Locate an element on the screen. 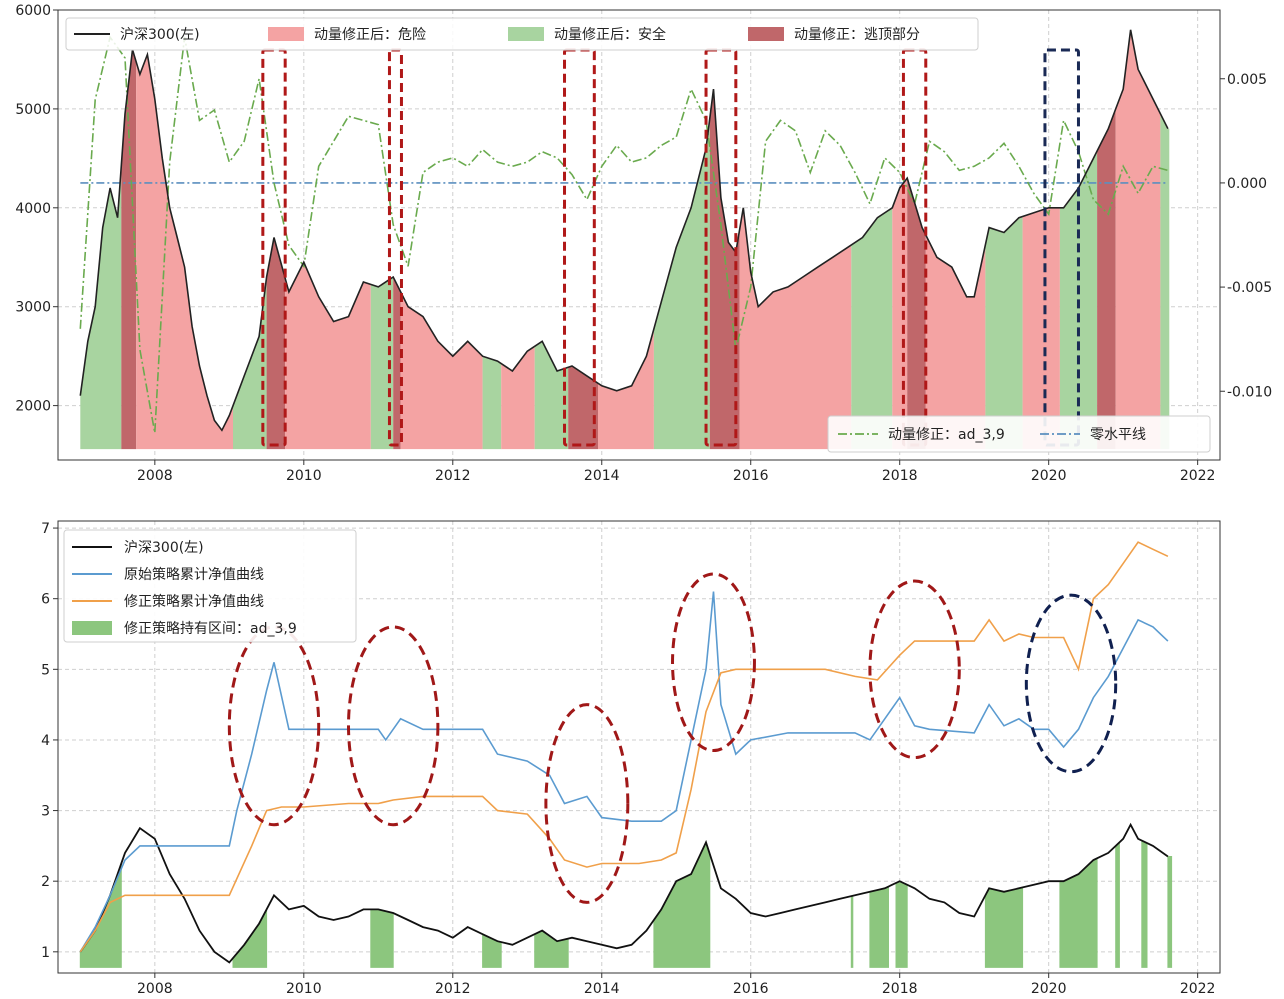 The width and height of the screenshot is (1284, 999). top-chart-legend-lower: 动量修正：ad_3,9 零水平线 is located at coordinates (1019, 434).